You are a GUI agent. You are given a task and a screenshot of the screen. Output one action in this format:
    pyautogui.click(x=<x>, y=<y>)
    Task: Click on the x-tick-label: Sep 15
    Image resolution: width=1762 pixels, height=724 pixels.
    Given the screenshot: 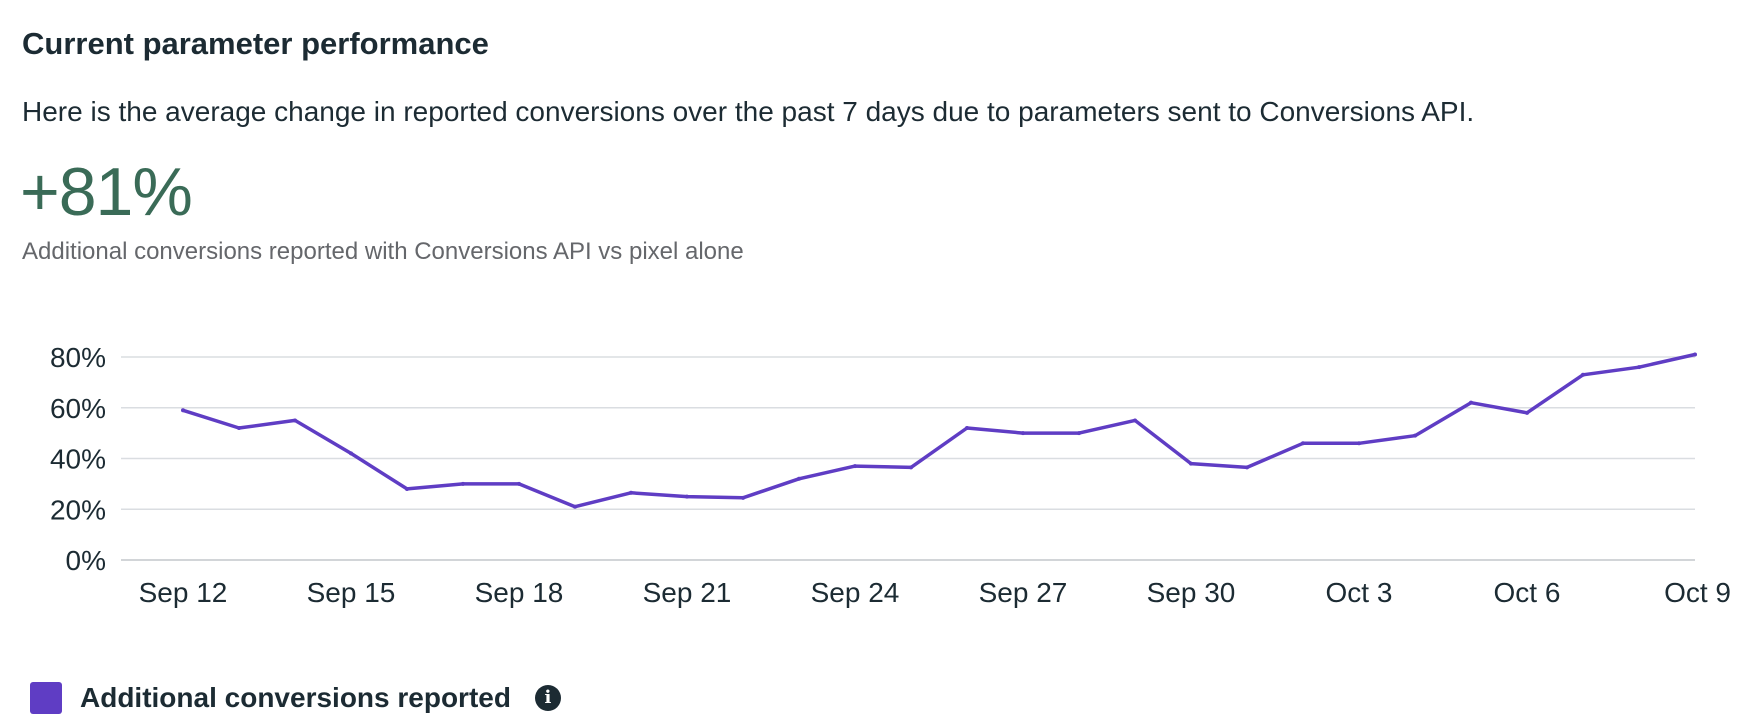 What is the action you would take?
    pyautogui.click(x=351, y=592)
    